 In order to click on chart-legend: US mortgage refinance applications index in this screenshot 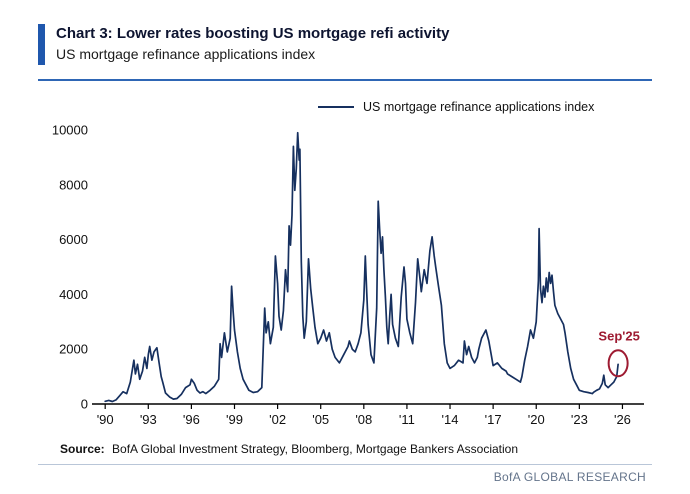, I will do `click(456, 107)`.